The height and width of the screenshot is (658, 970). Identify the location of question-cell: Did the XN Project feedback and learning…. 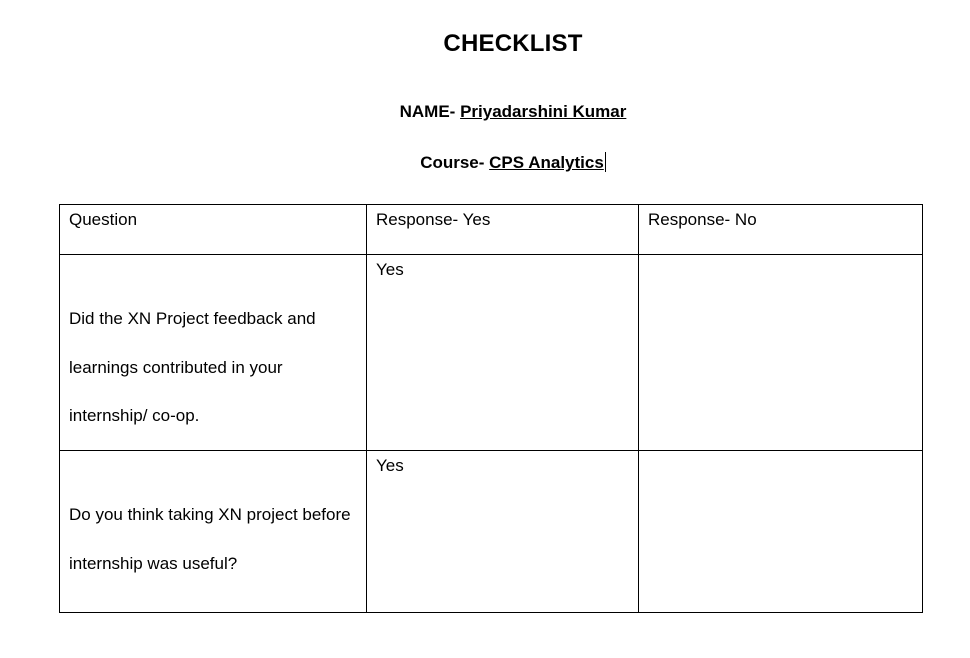
(213, 352).